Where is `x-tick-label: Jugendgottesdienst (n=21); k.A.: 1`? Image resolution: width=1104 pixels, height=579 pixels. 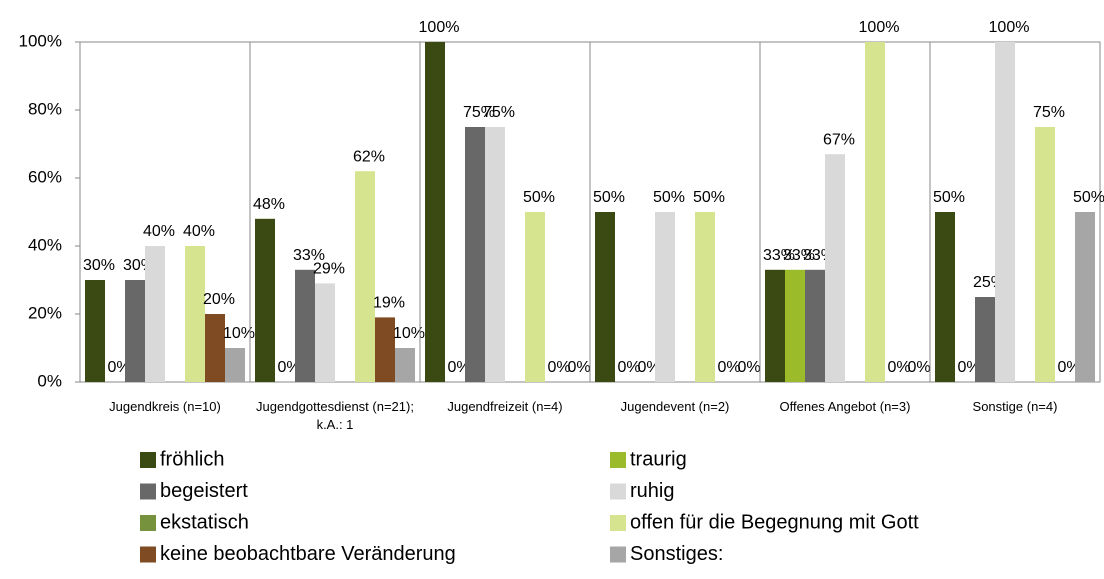 x-tick-label: Jugendgottesdienst (n=21); k.A.: 1 is located at coordinates (335, 415).